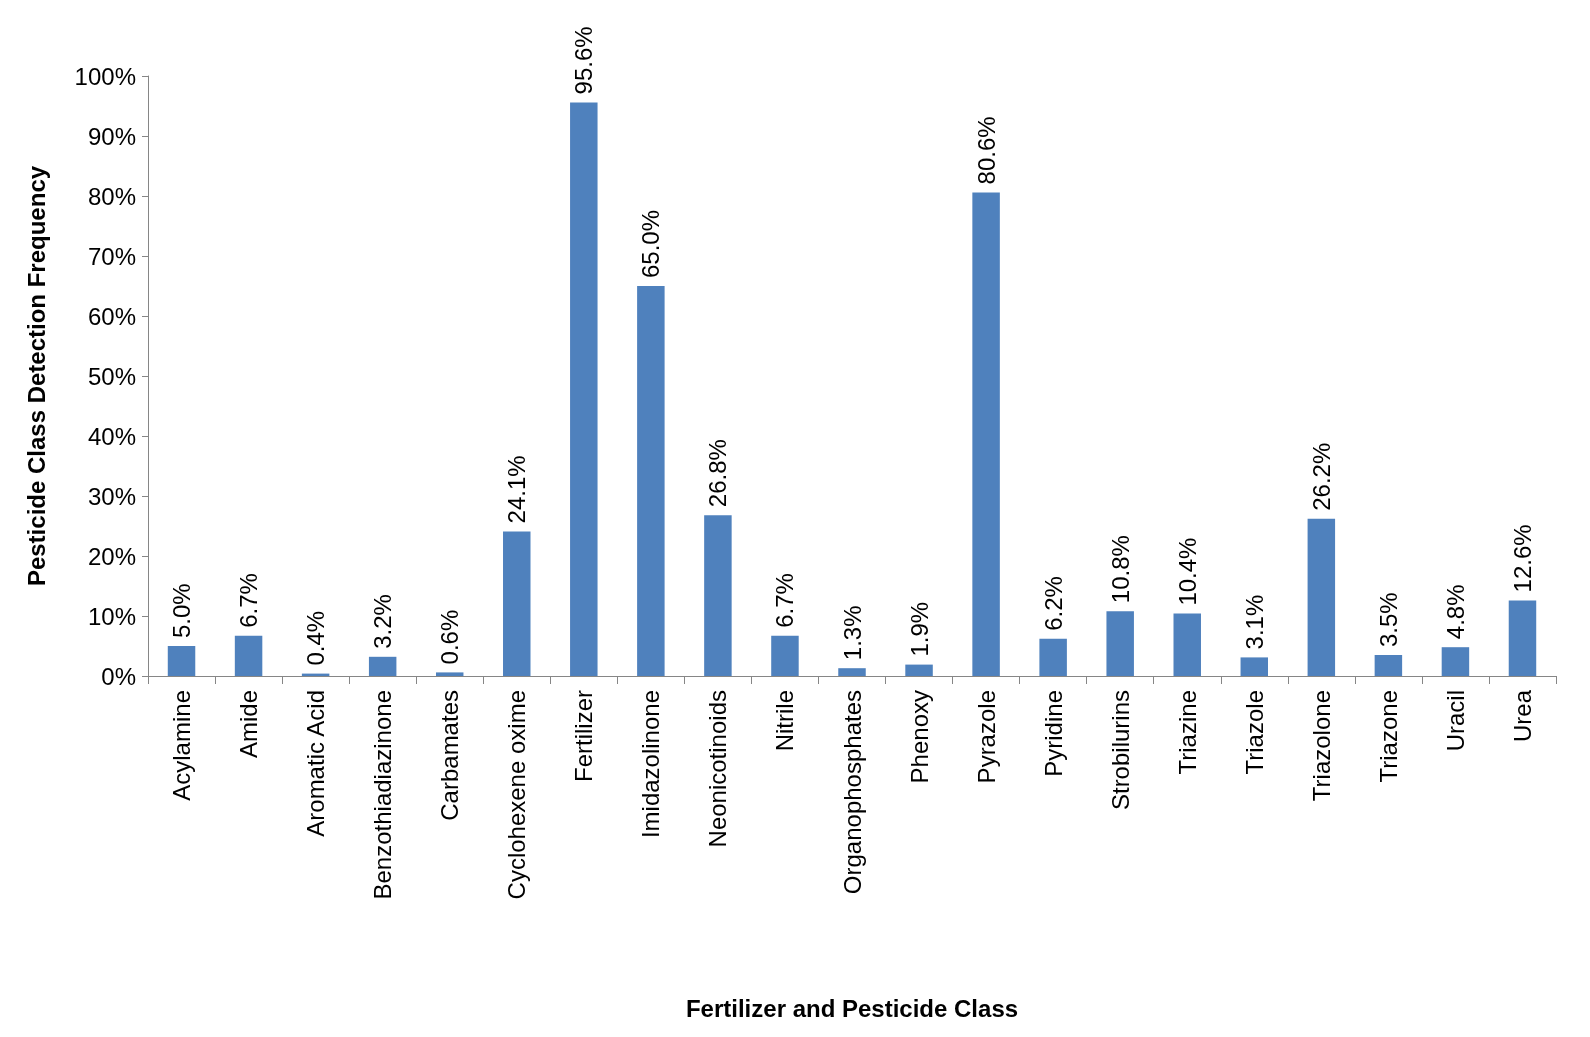 Image resolution: width=1590 pixels, height=1037 pixels. What do you see at coordinates (111, 256) in the screenshot?
I see `y-tick-label: 70%` at bounding box center [111, 256].